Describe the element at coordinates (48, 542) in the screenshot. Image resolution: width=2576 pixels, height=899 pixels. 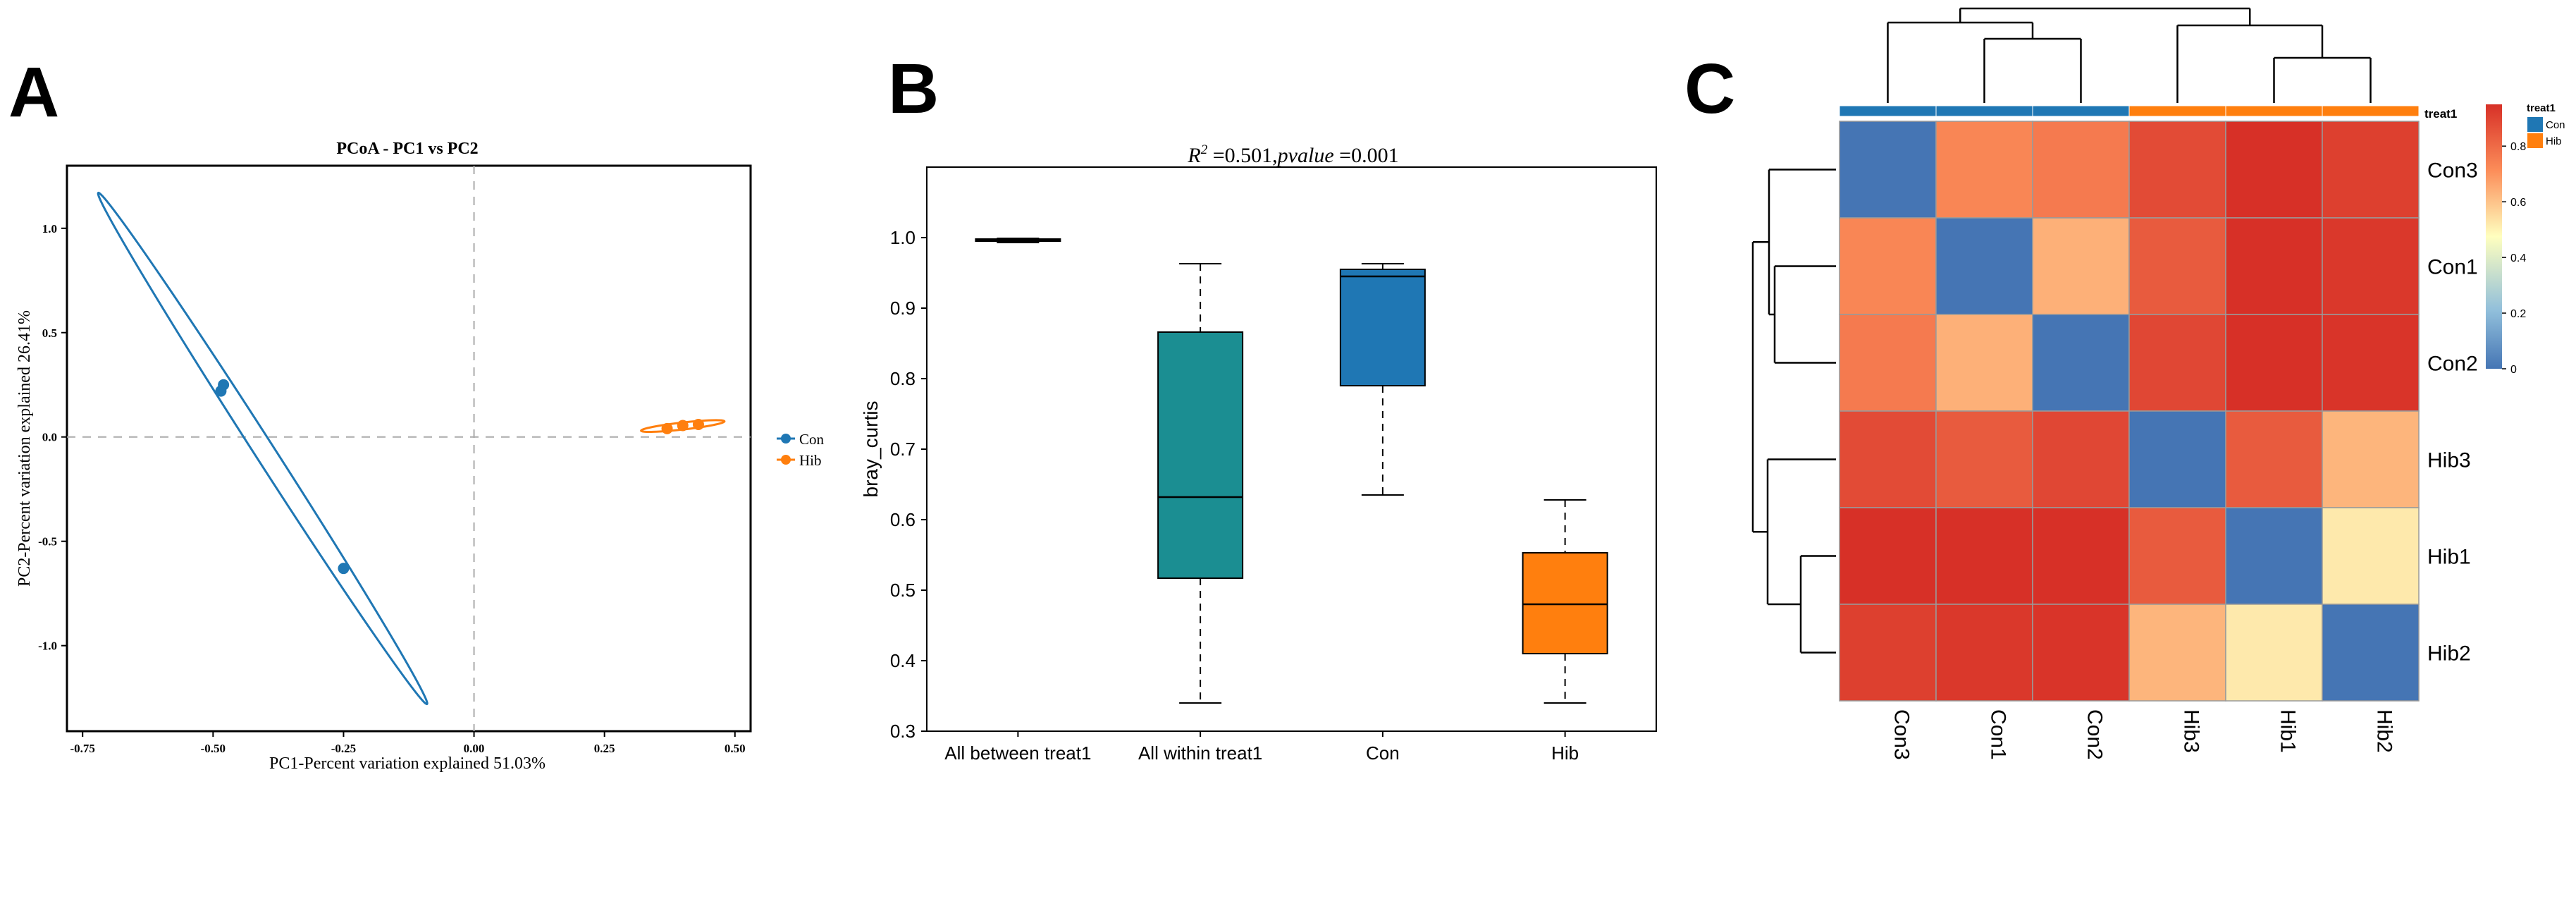
I see `pcoa-y-tick-label: -0.5` at that location.